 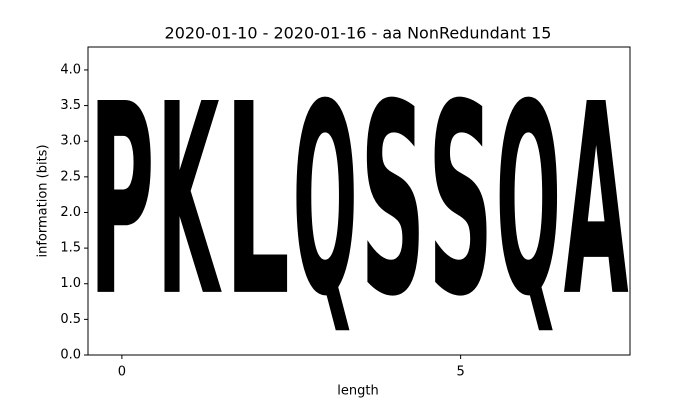 I want to click on y-tick-label: 1.5, so click(x=70, y=248).